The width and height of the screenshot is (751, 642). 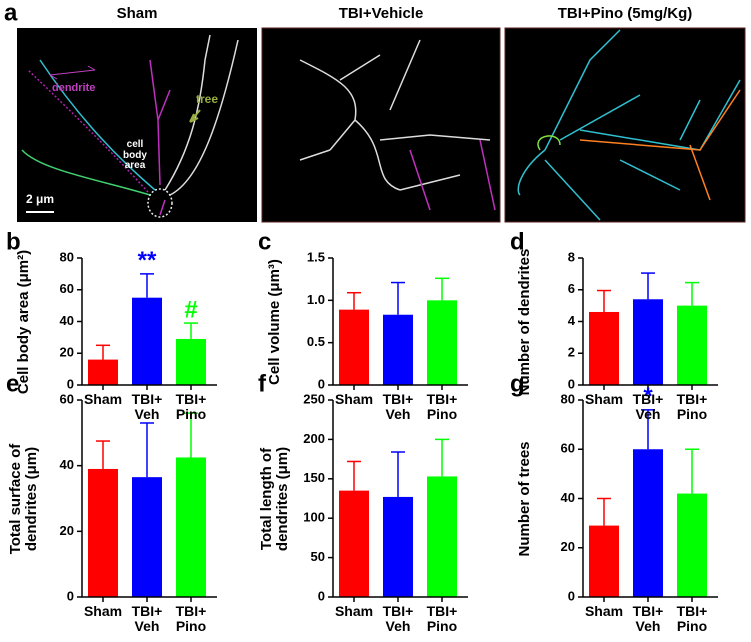 What do you see at coordinates (381, 13) in the screenshot?
I see `image-title: TBI+Vehicle` at bounding box center [381, 13].